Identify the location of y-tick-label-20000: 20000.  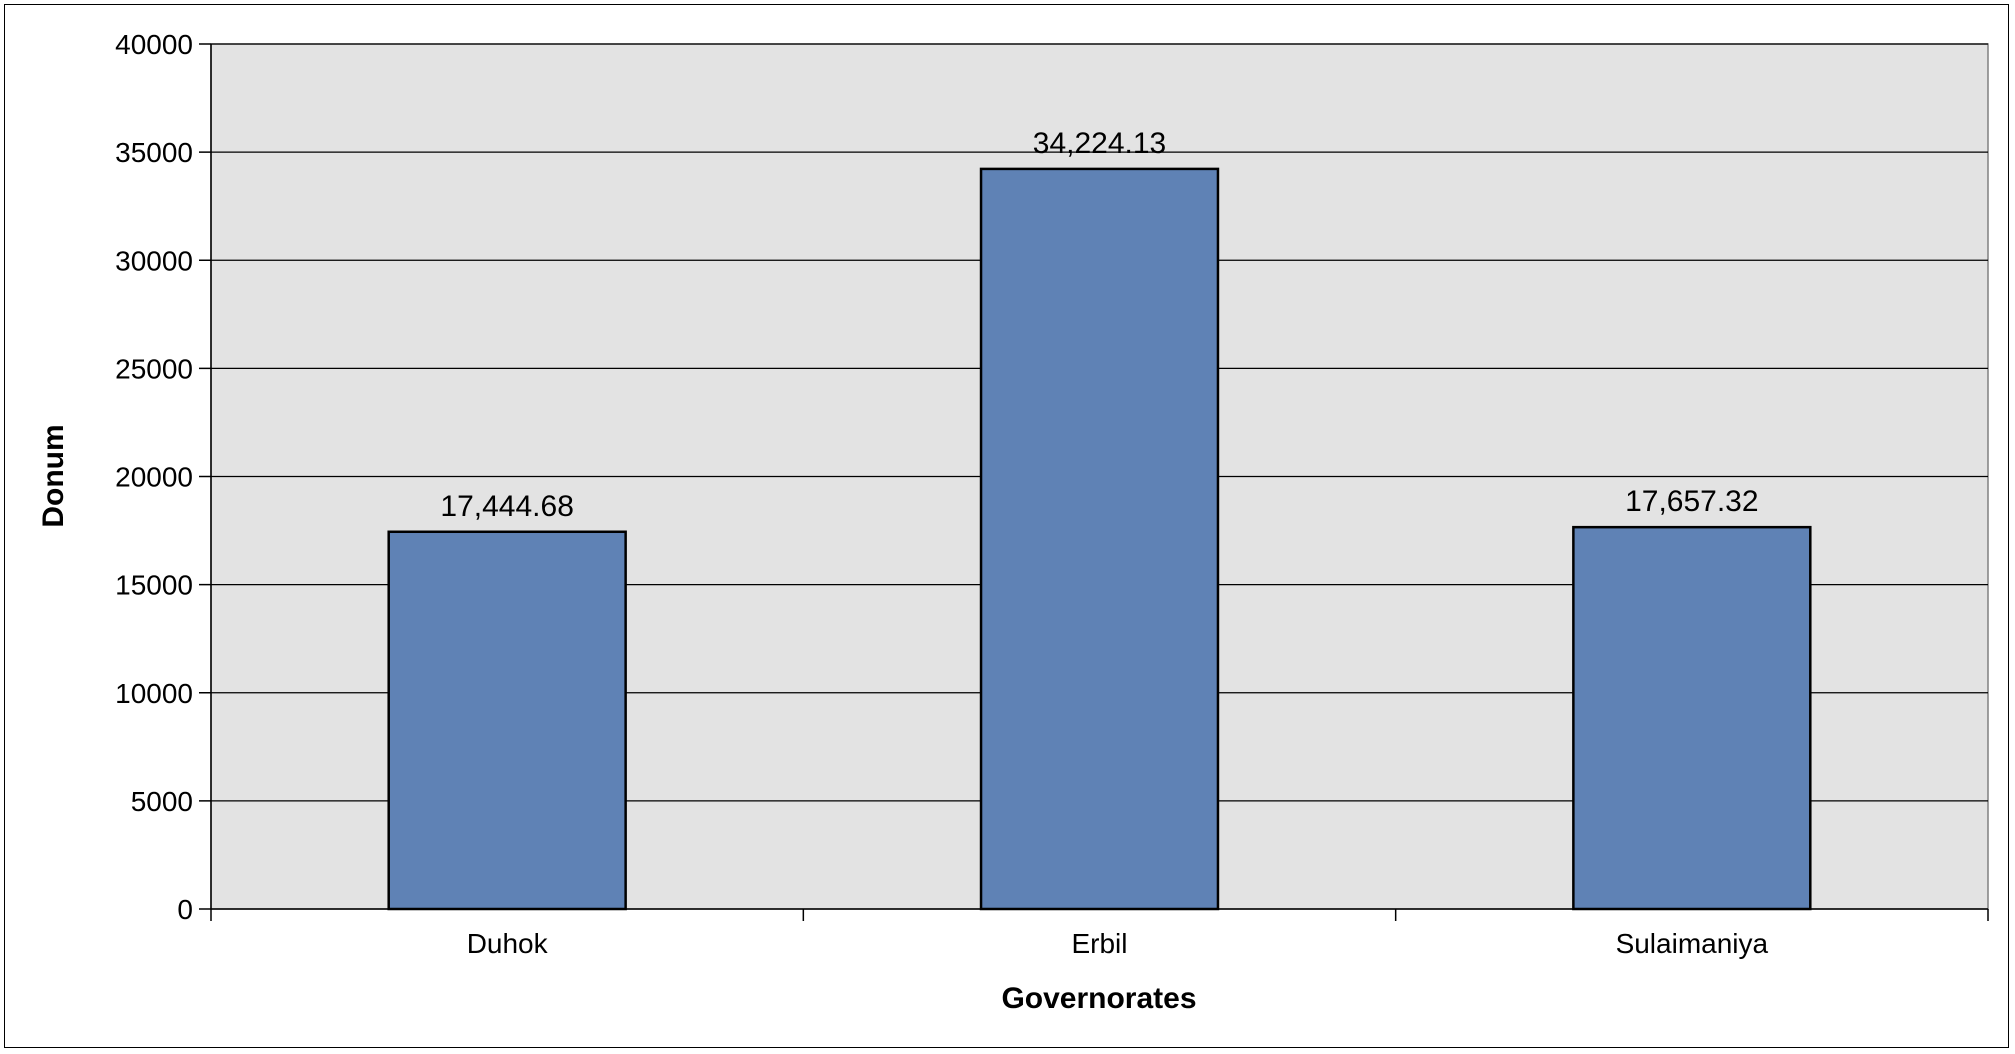
(154, 477).